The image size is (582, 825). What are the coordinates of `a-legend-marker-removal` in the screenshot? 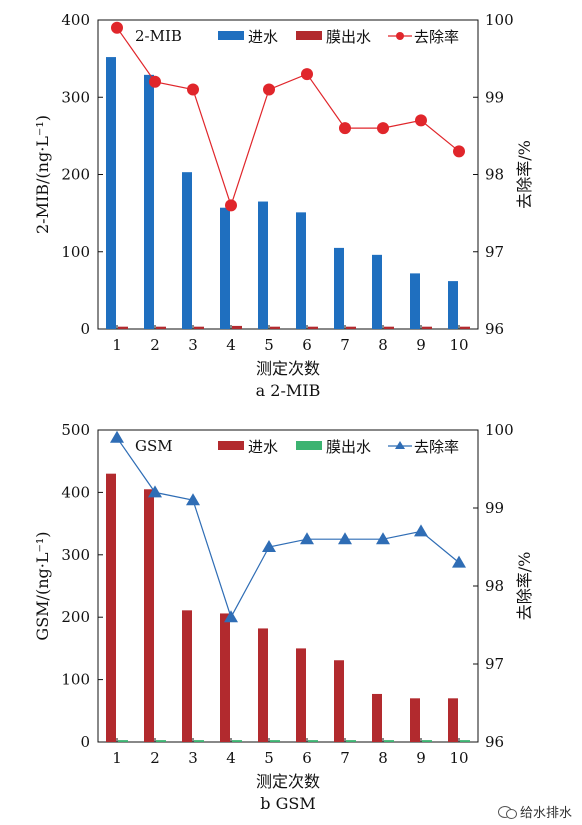 It's located at (400, 36).